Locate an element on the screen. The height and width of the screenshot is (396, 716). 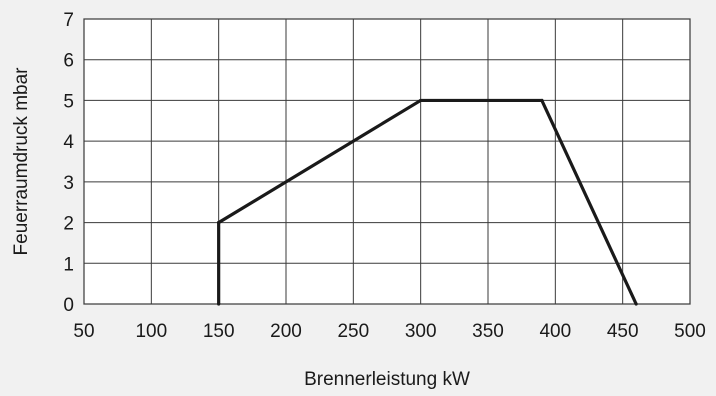
x-axis-tick-labels: 50 100 150 200 250 300 350 400 450 500 is located at coordinates (389, 331).